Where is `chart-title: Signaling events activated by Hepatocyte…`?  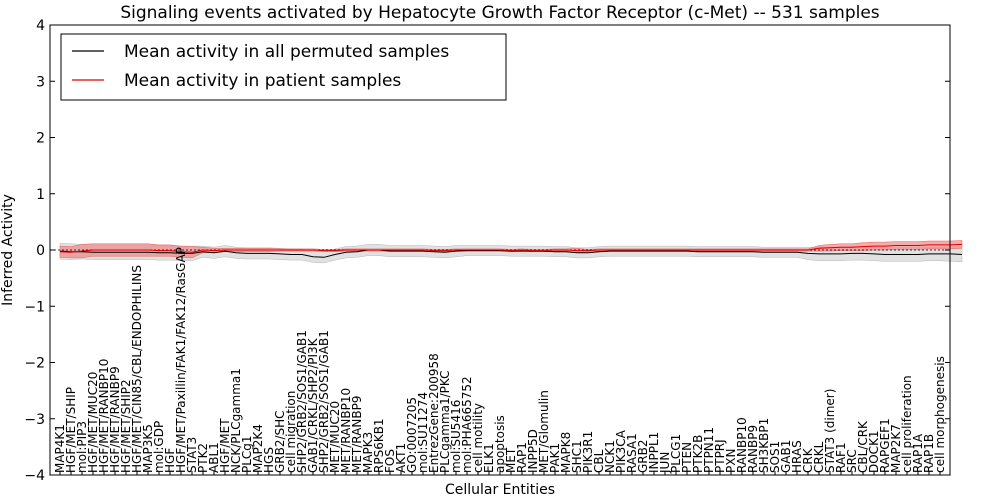 chart-title: Signaling events activated by Hepatocyte… is located at coordinates (499, 13).